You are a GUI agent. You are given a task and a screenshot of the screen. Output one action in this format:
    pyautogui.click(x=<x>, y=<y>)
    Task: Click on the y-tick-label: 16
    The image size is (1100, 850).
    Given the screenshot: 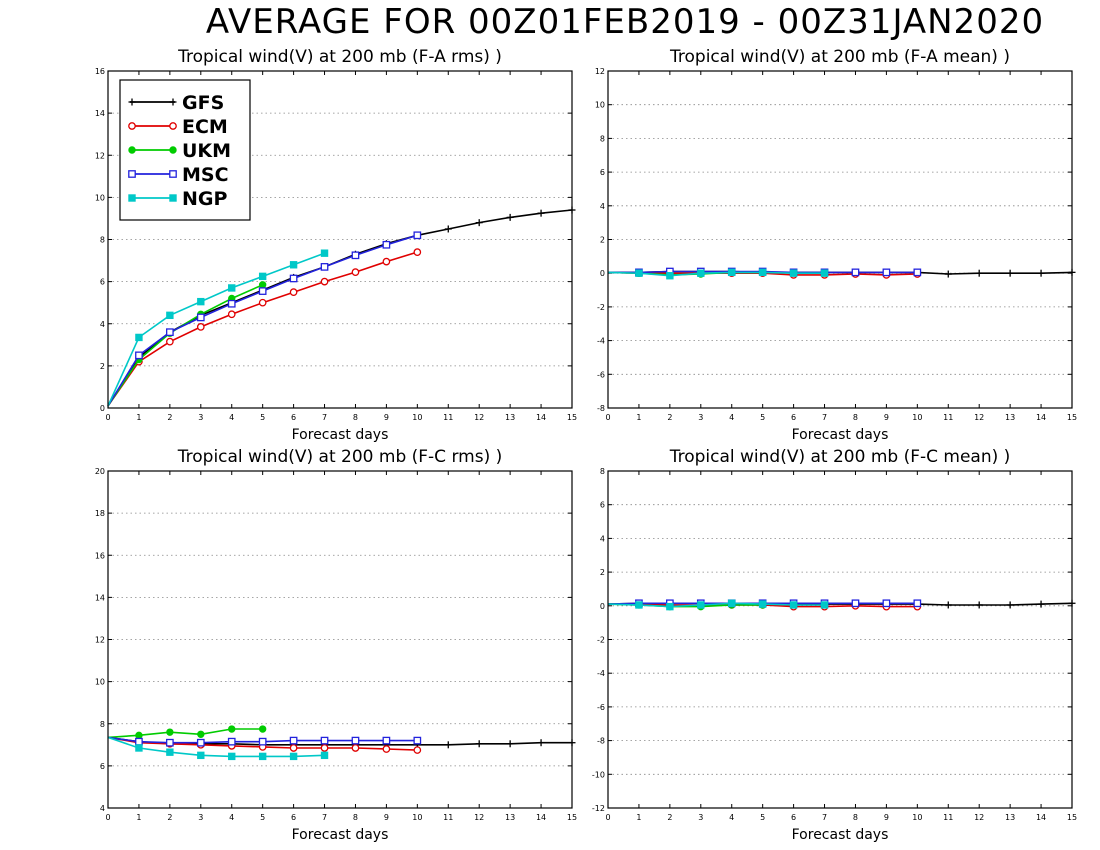 What is the action you would take?
    pyautogui.click(x=100, y=555)
    